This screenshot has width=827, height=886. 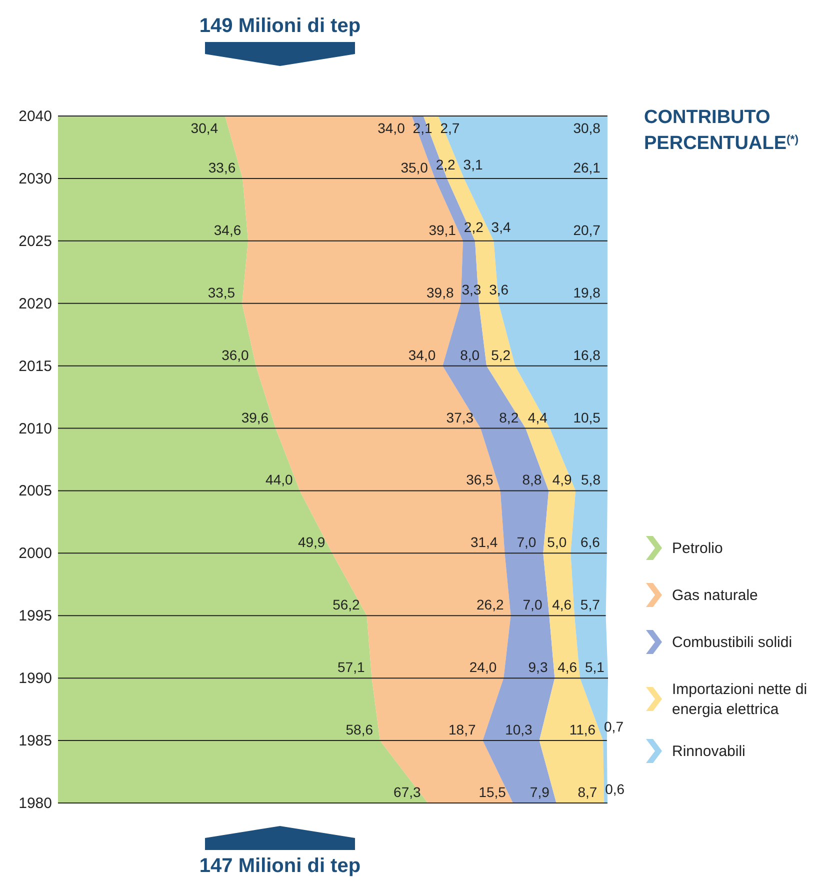 I want to click on y-tick-label: 2010, so click(x=35, y=429).